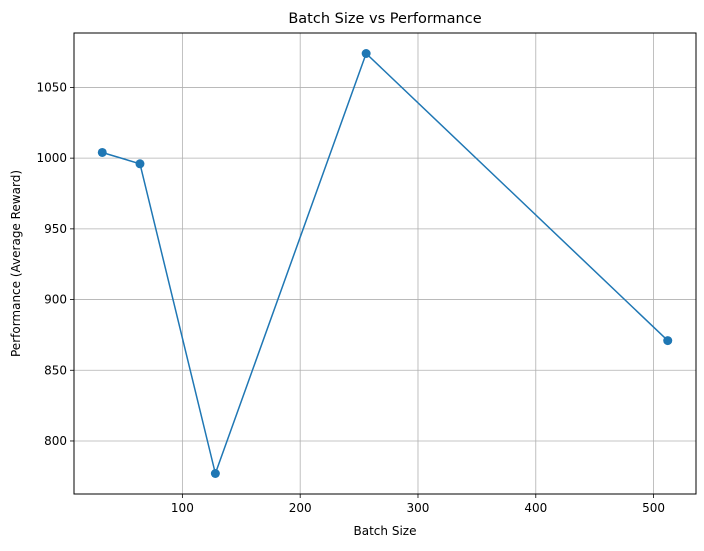 The width and height of the screenshot is (704, 551). Describe the element at coordinates (51, 158) in the screenshot. I see `y-tick-label: 1000` at that location.